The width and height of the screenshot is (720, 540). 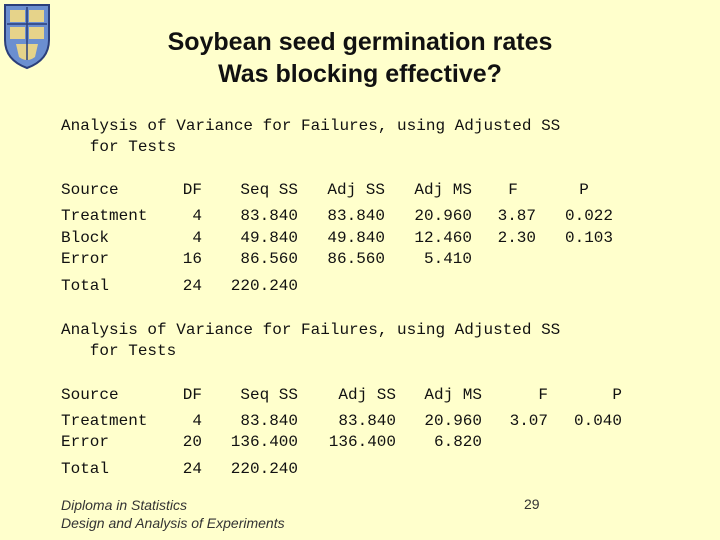 I want to click on title-line-1: Soybean seed germination rates, so click(x=360, y=42).